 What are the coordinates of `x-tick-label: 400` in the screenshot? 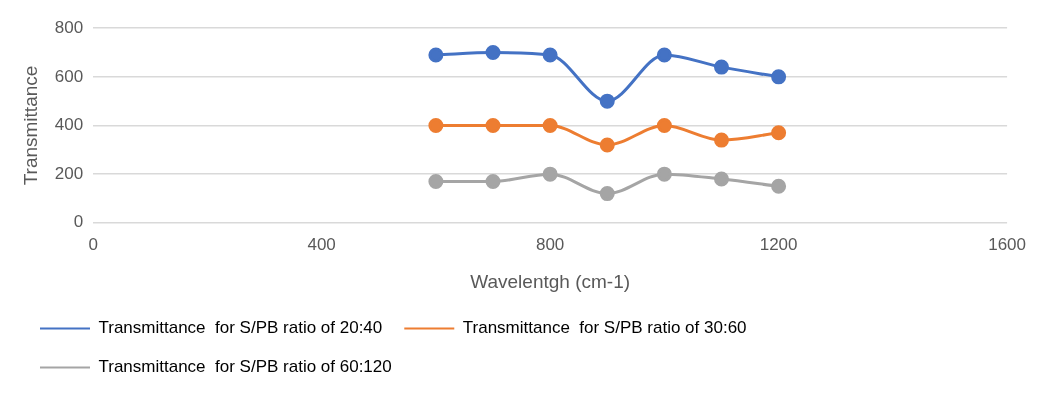 It's located at (321, 244).